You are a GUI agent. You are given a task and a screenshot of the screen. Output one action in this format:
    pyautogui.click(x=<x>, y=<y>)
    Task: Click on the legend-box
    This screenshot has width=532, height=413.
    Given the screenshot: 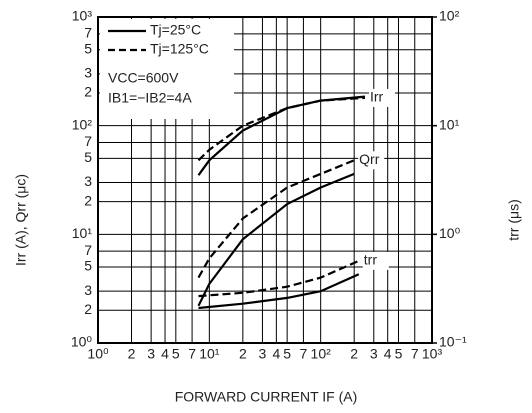 What is the action you would take?
    pyautogui.click(x=167, y=69)
    